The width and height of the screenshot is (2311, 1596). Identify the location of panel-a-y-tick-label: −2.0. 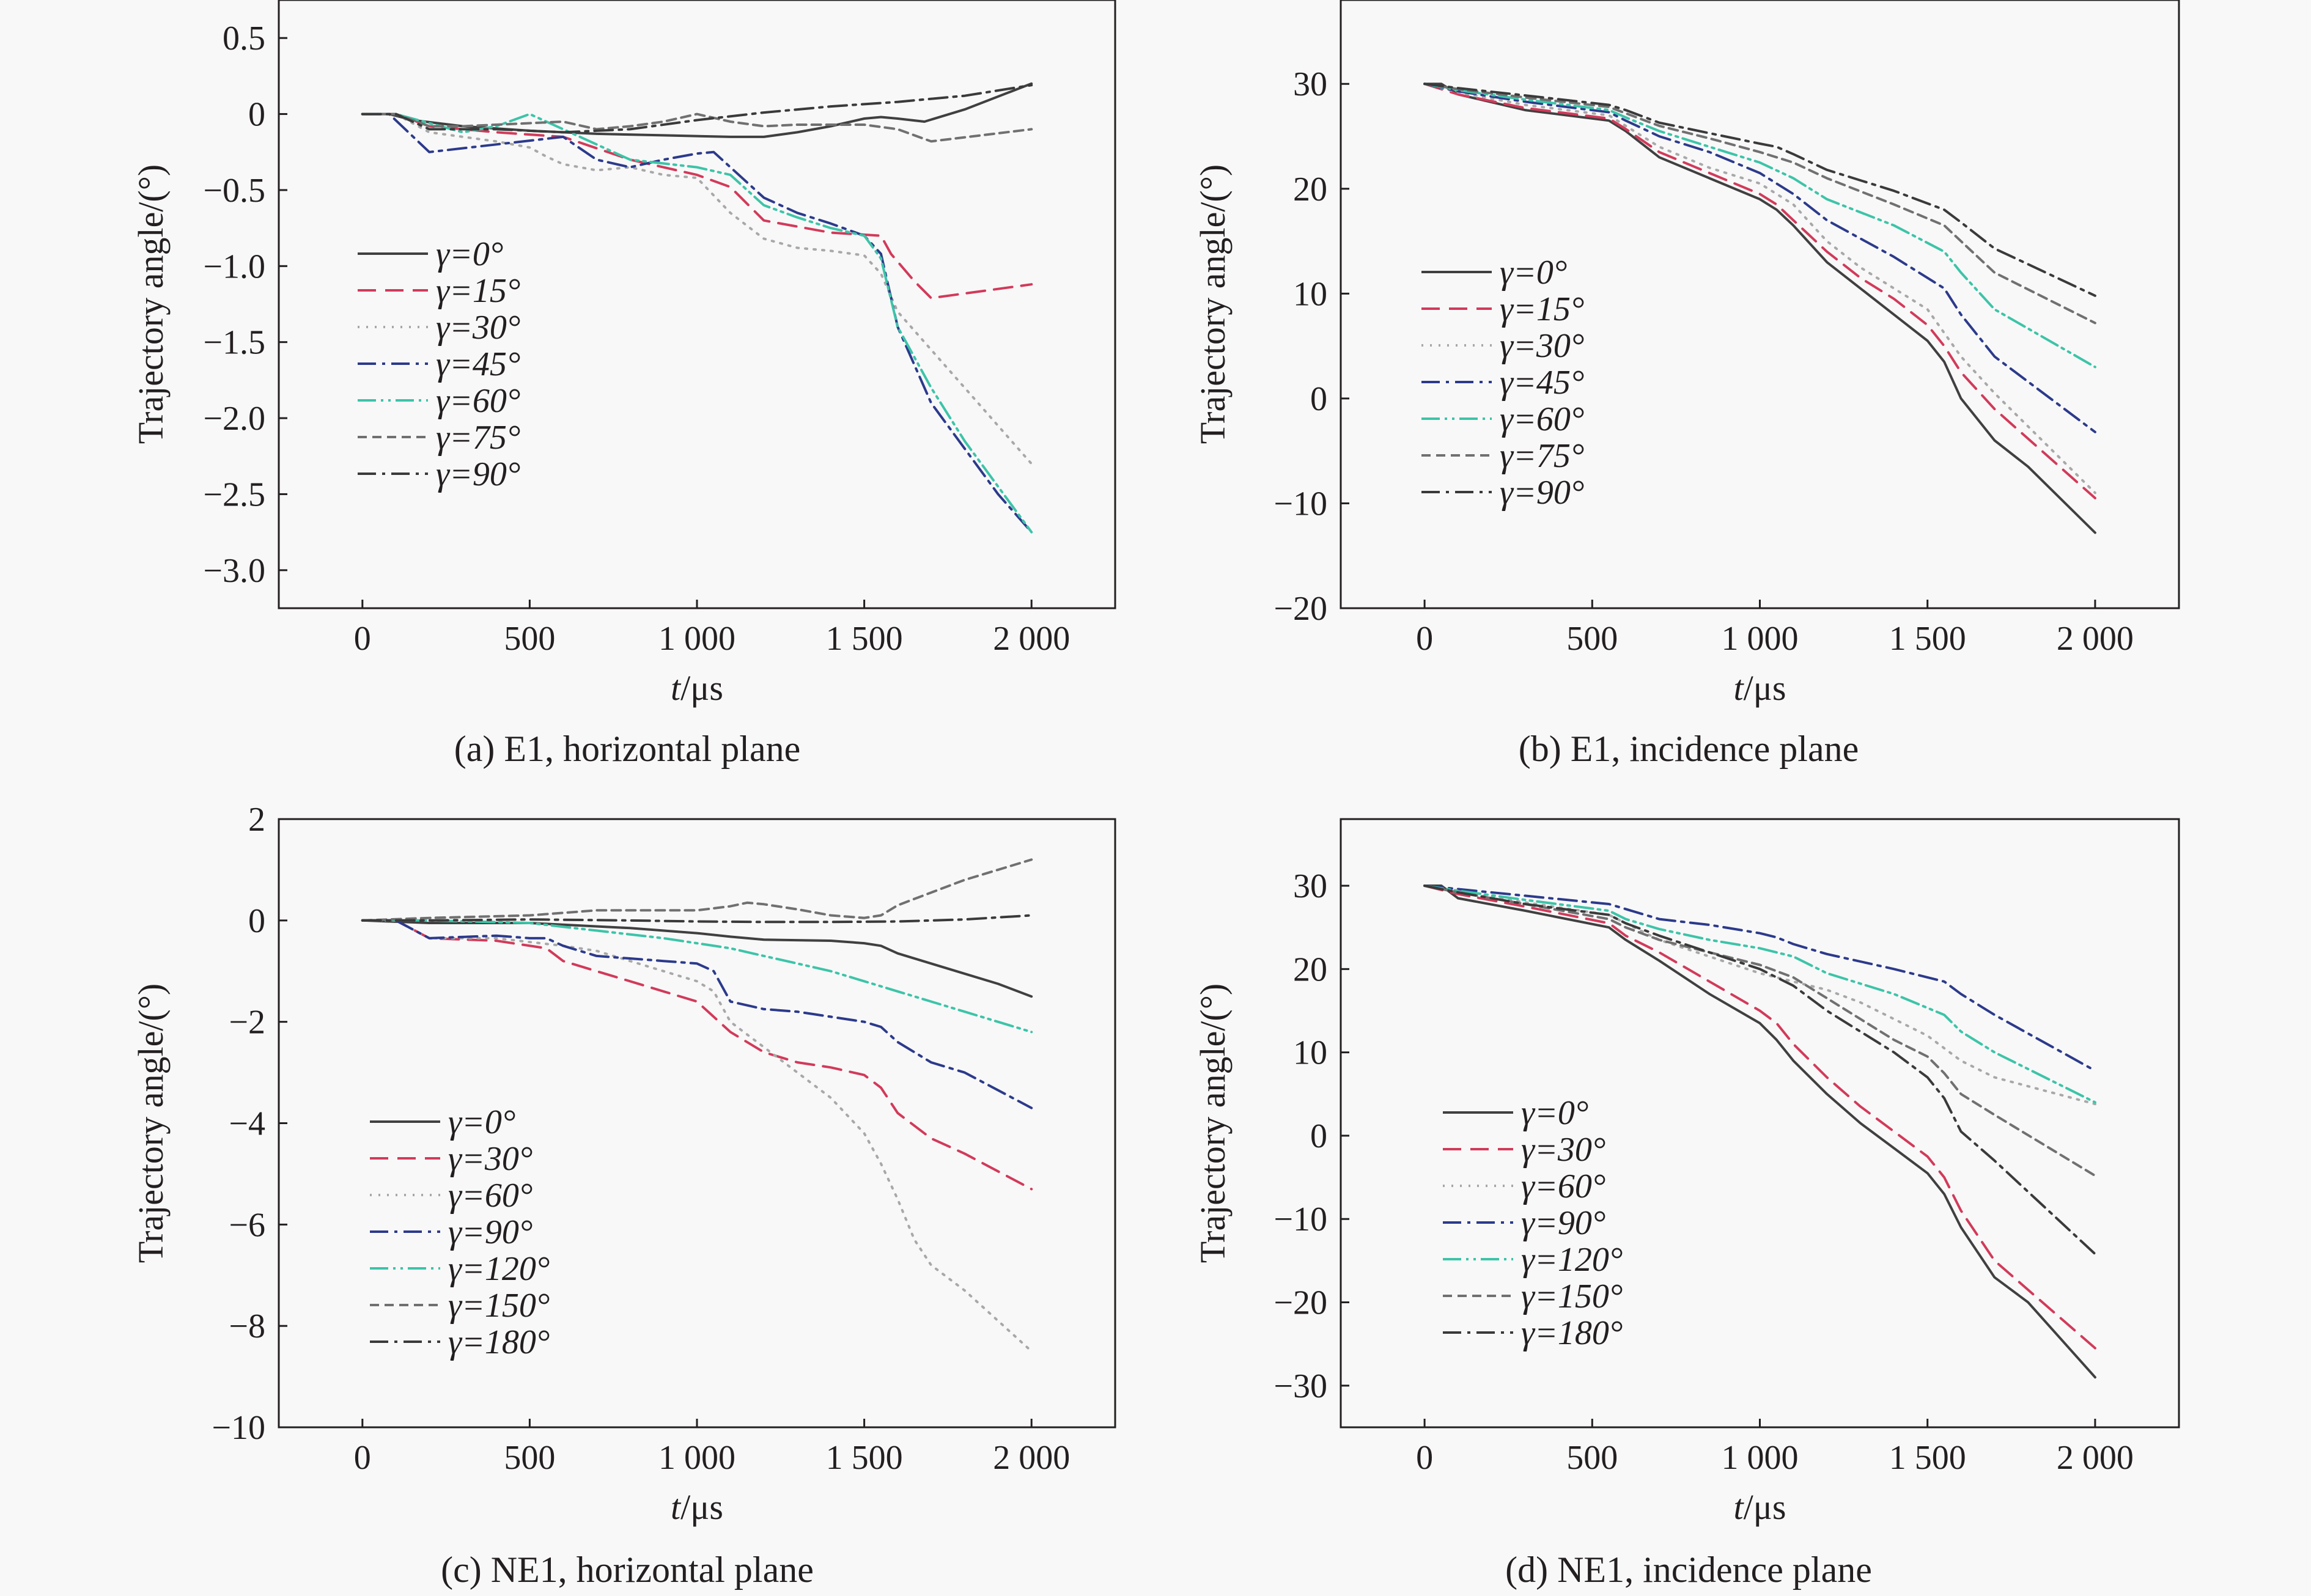
(234, 419).